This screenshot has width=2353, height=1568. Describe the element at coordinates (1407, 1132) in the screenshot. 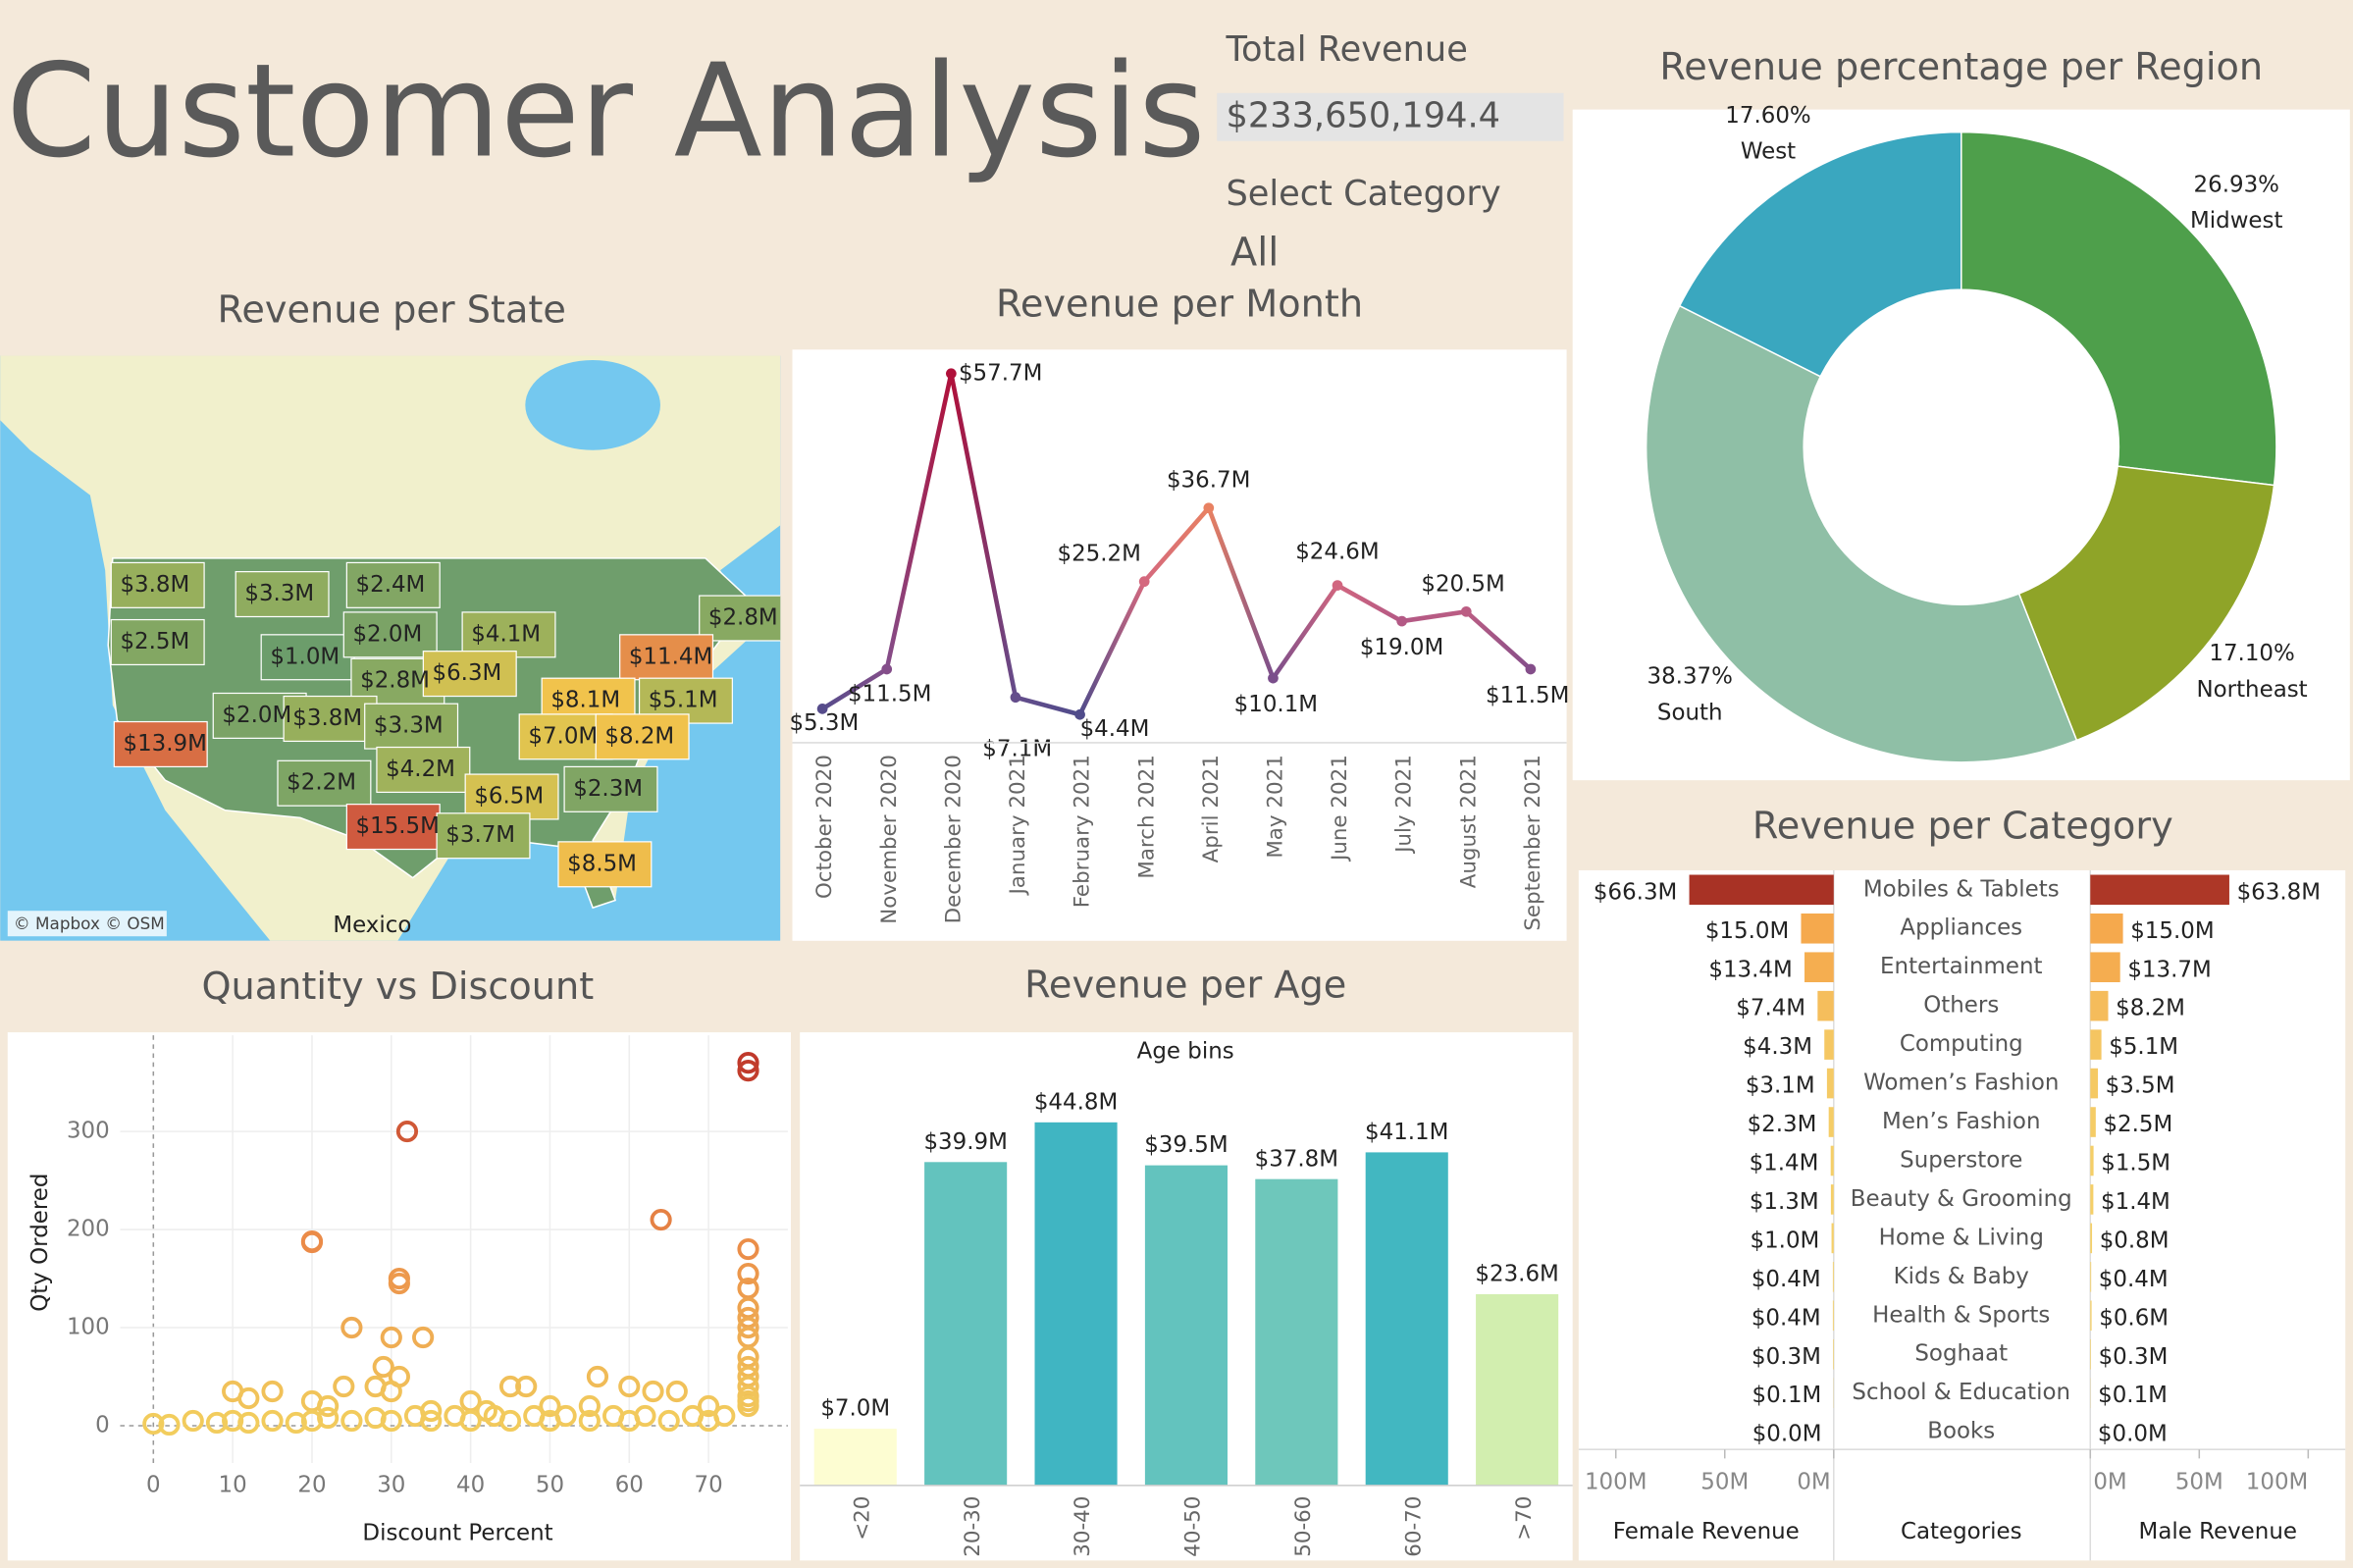

I see `data-label: $41.1M` at that location.